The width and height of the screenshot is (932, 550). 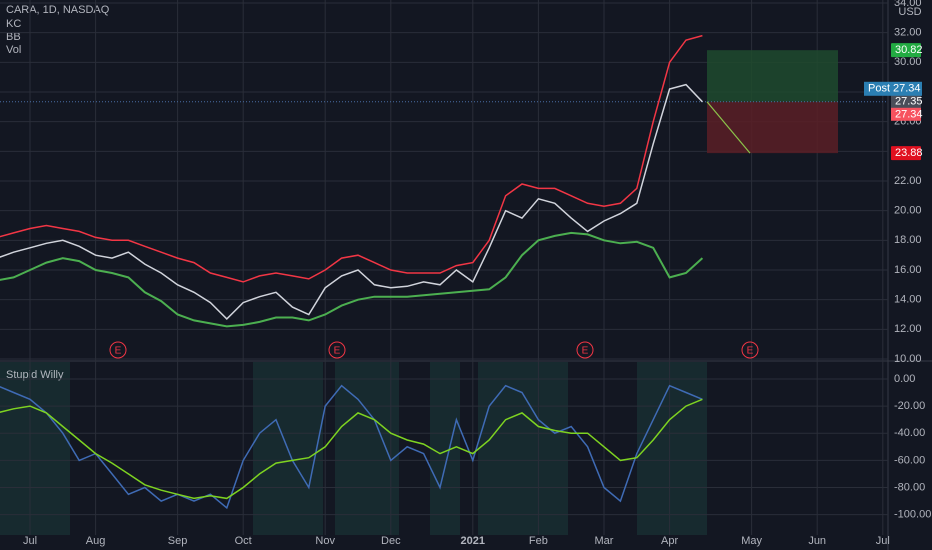 What do you see at coordinates (908, 33) in the screenshot?
I see `y-tick-label: 32.00` at bounding box center [908, 33].